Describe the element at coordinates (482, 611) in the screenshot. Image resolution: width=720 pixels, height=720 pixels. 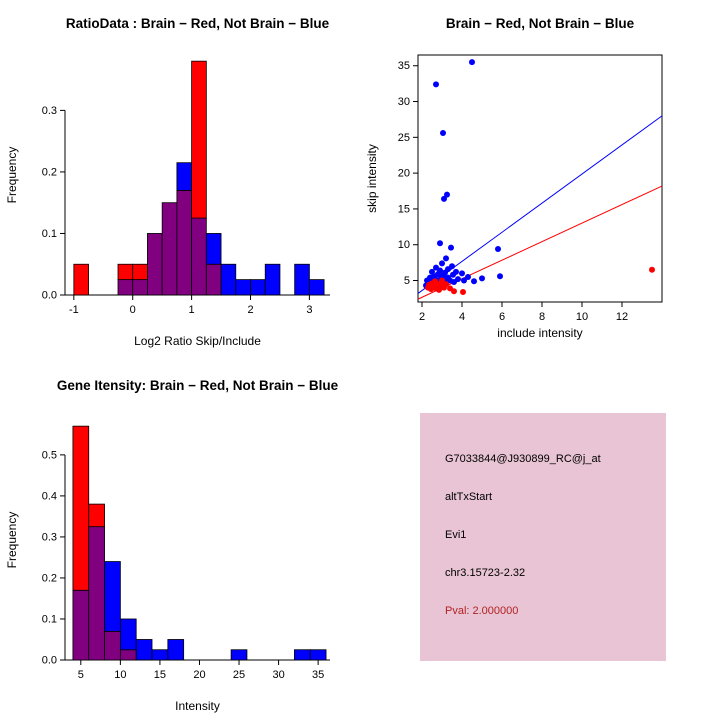
I see `pval-text: Pval: 2.000000` at that location.